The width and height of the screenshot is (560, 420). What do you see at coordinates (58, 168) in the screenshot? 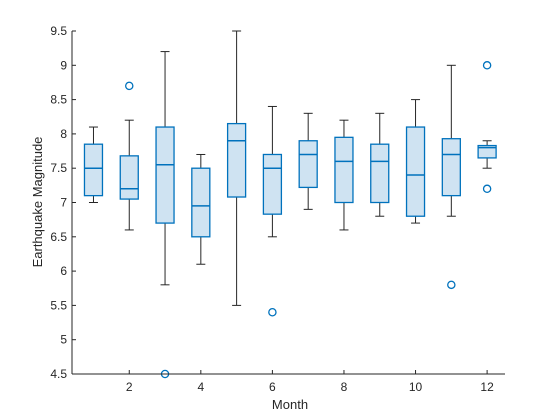
I see `y-tick-label: 7.5` at bounding box center [58, 168].